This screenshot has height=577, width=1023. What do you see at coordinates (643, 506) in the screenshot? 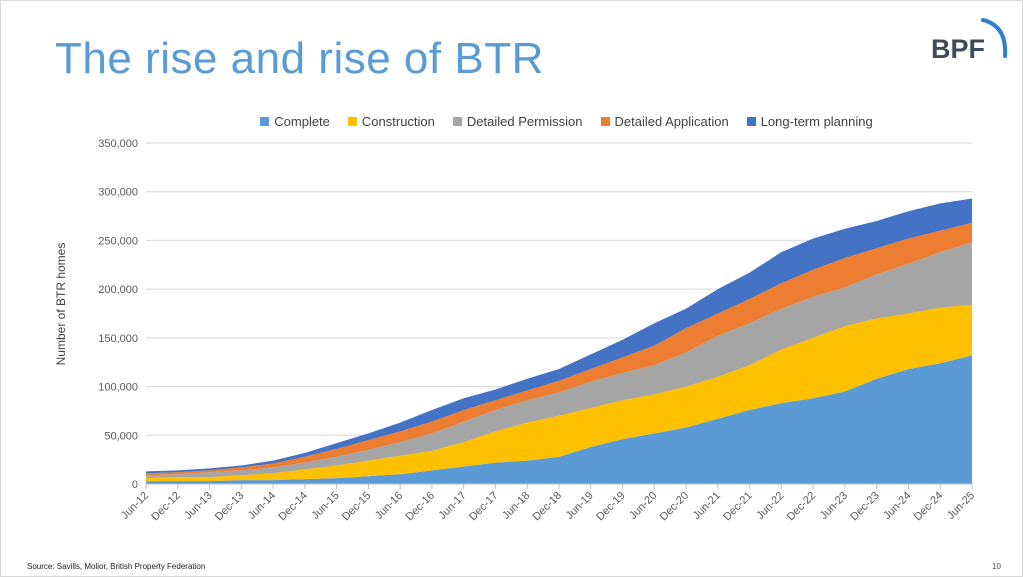
I see `x-tick-label: Jun-20` at bounding box center [643, 506].